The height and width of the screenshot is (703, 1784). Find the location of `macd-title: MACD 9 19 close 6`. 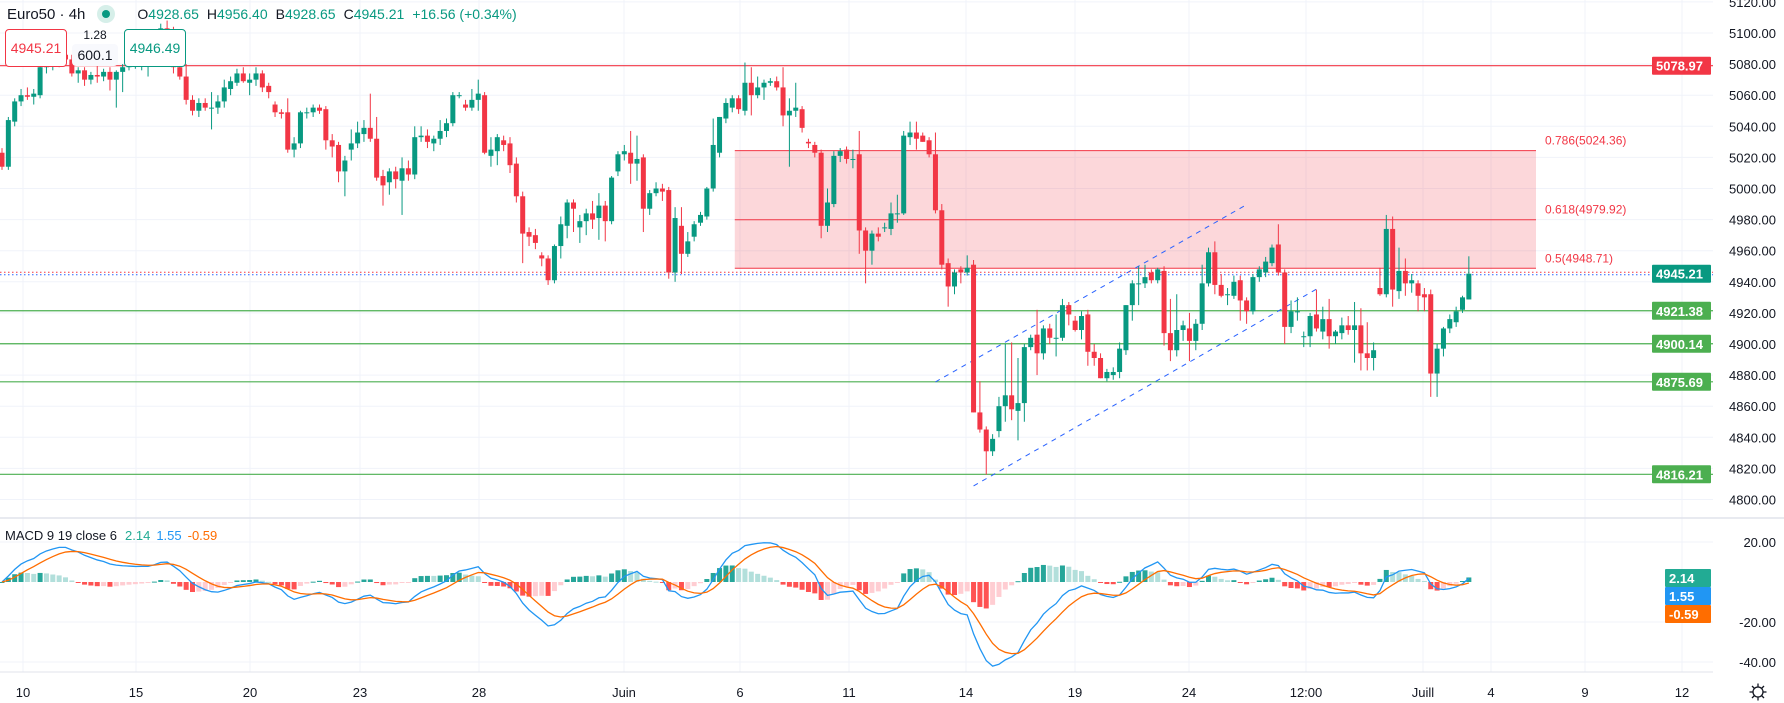

macd-title: MACD 9 19 close 6 is located at coordinates (61, 535).